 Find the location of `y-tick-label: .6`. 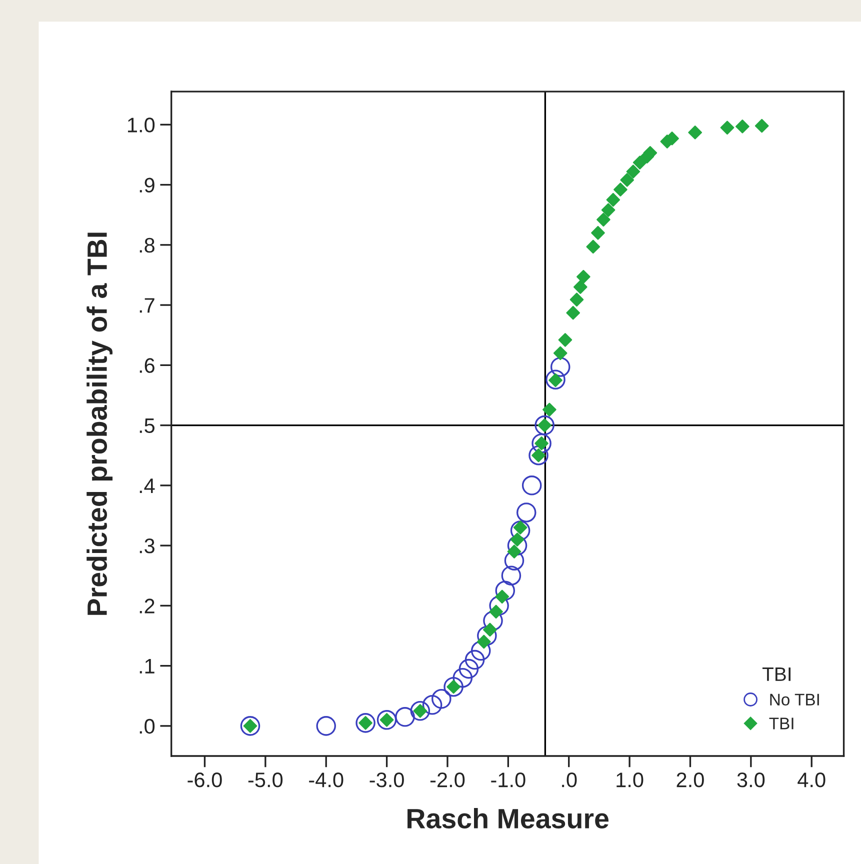

y-tick-label: .6 is located at coordinates (147, 365).